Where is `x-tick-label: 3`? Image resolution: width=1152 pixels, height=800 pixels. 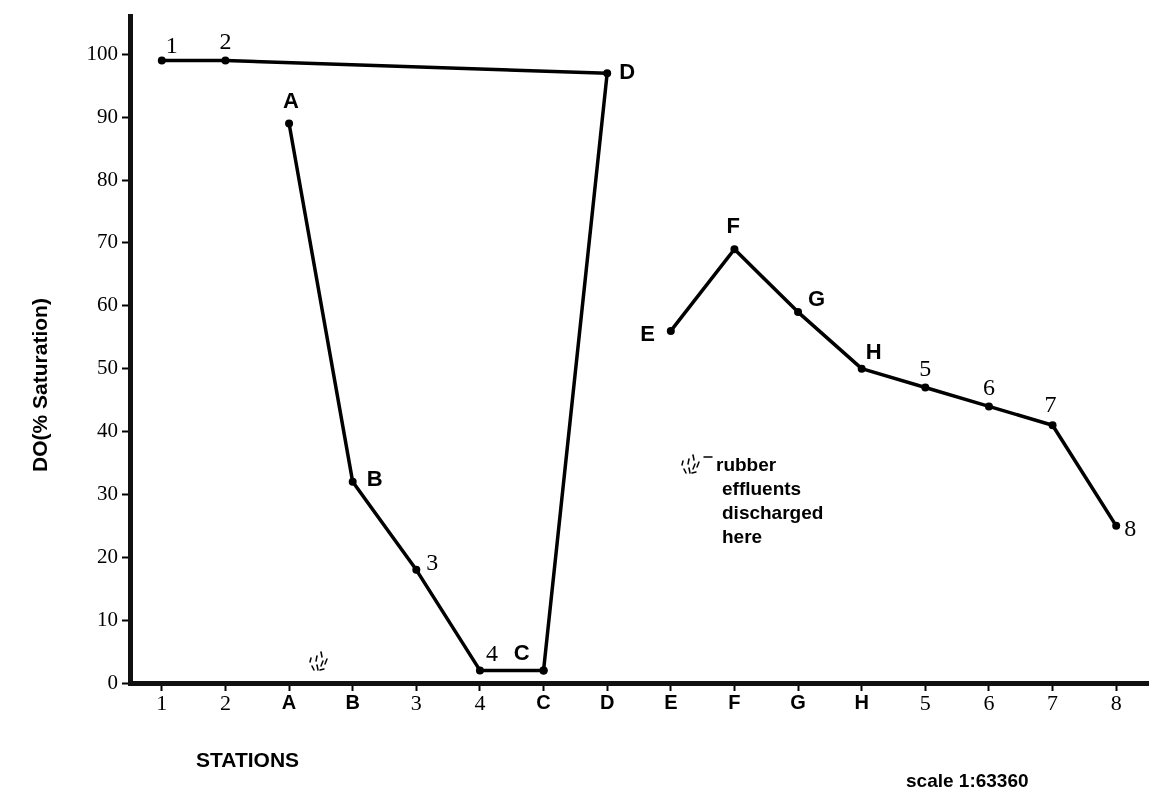 x-tick-label: 3 is located at coordinates (416, 702).